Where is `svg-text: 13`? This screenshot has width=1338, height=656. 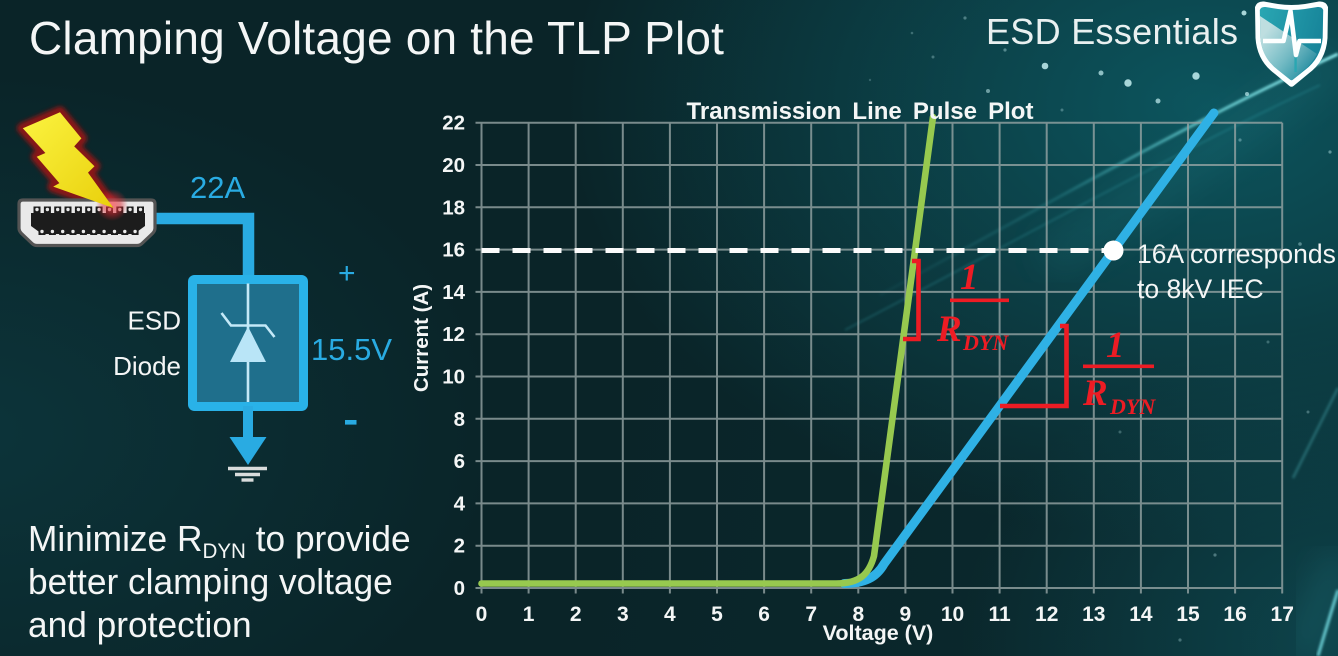 svg-text: 13 is located at coordinates (1093, 614).